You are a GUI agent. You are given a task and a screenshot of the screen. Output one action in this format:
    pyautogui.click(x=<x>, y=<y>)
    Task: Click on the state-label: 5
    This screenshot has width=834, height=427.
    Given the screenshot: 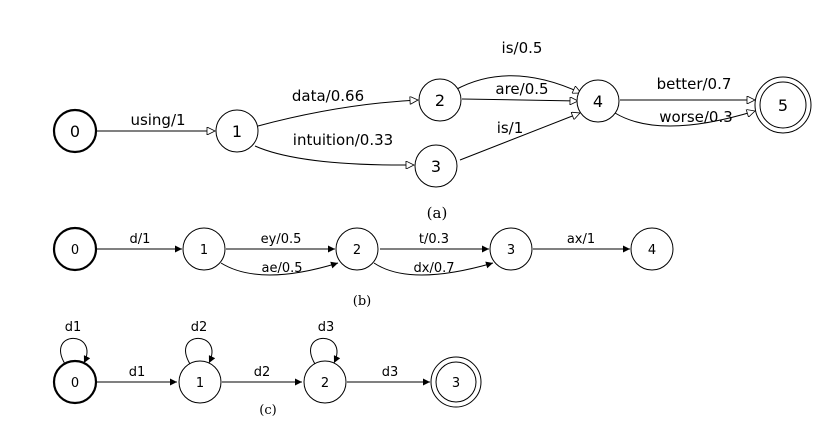 What is the action you would take?
    pyautogui.click(x=783, y=105)
    